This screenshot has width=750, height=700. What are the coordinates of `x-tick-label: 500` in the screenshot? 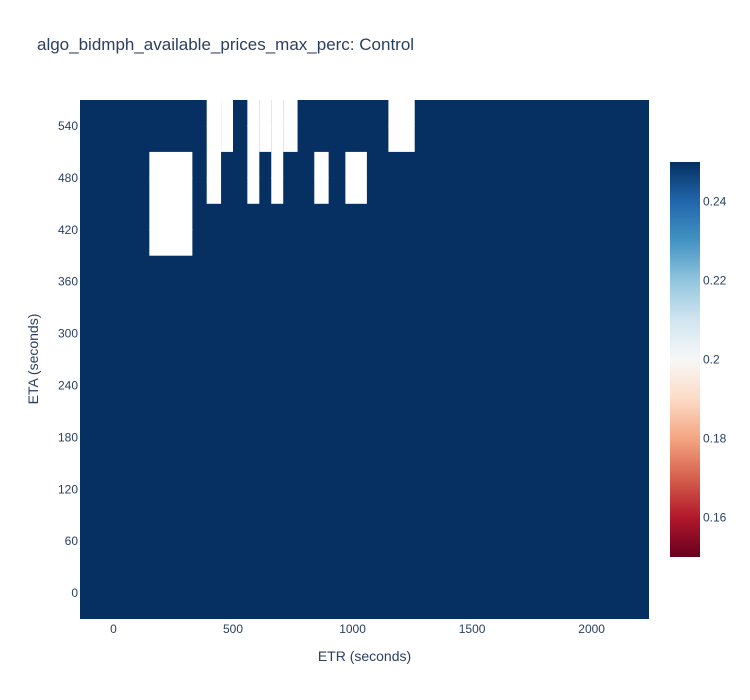 It's located at (233, 629).